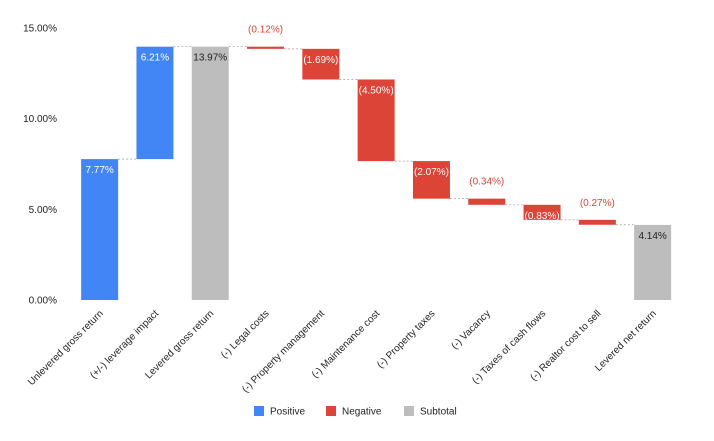 The height and width of the screenshot is (441, 714). What do you see at coordinates (99, 170) in the screenshot?
I see `data-label: 7.77%` at bounding box center [99, 170].